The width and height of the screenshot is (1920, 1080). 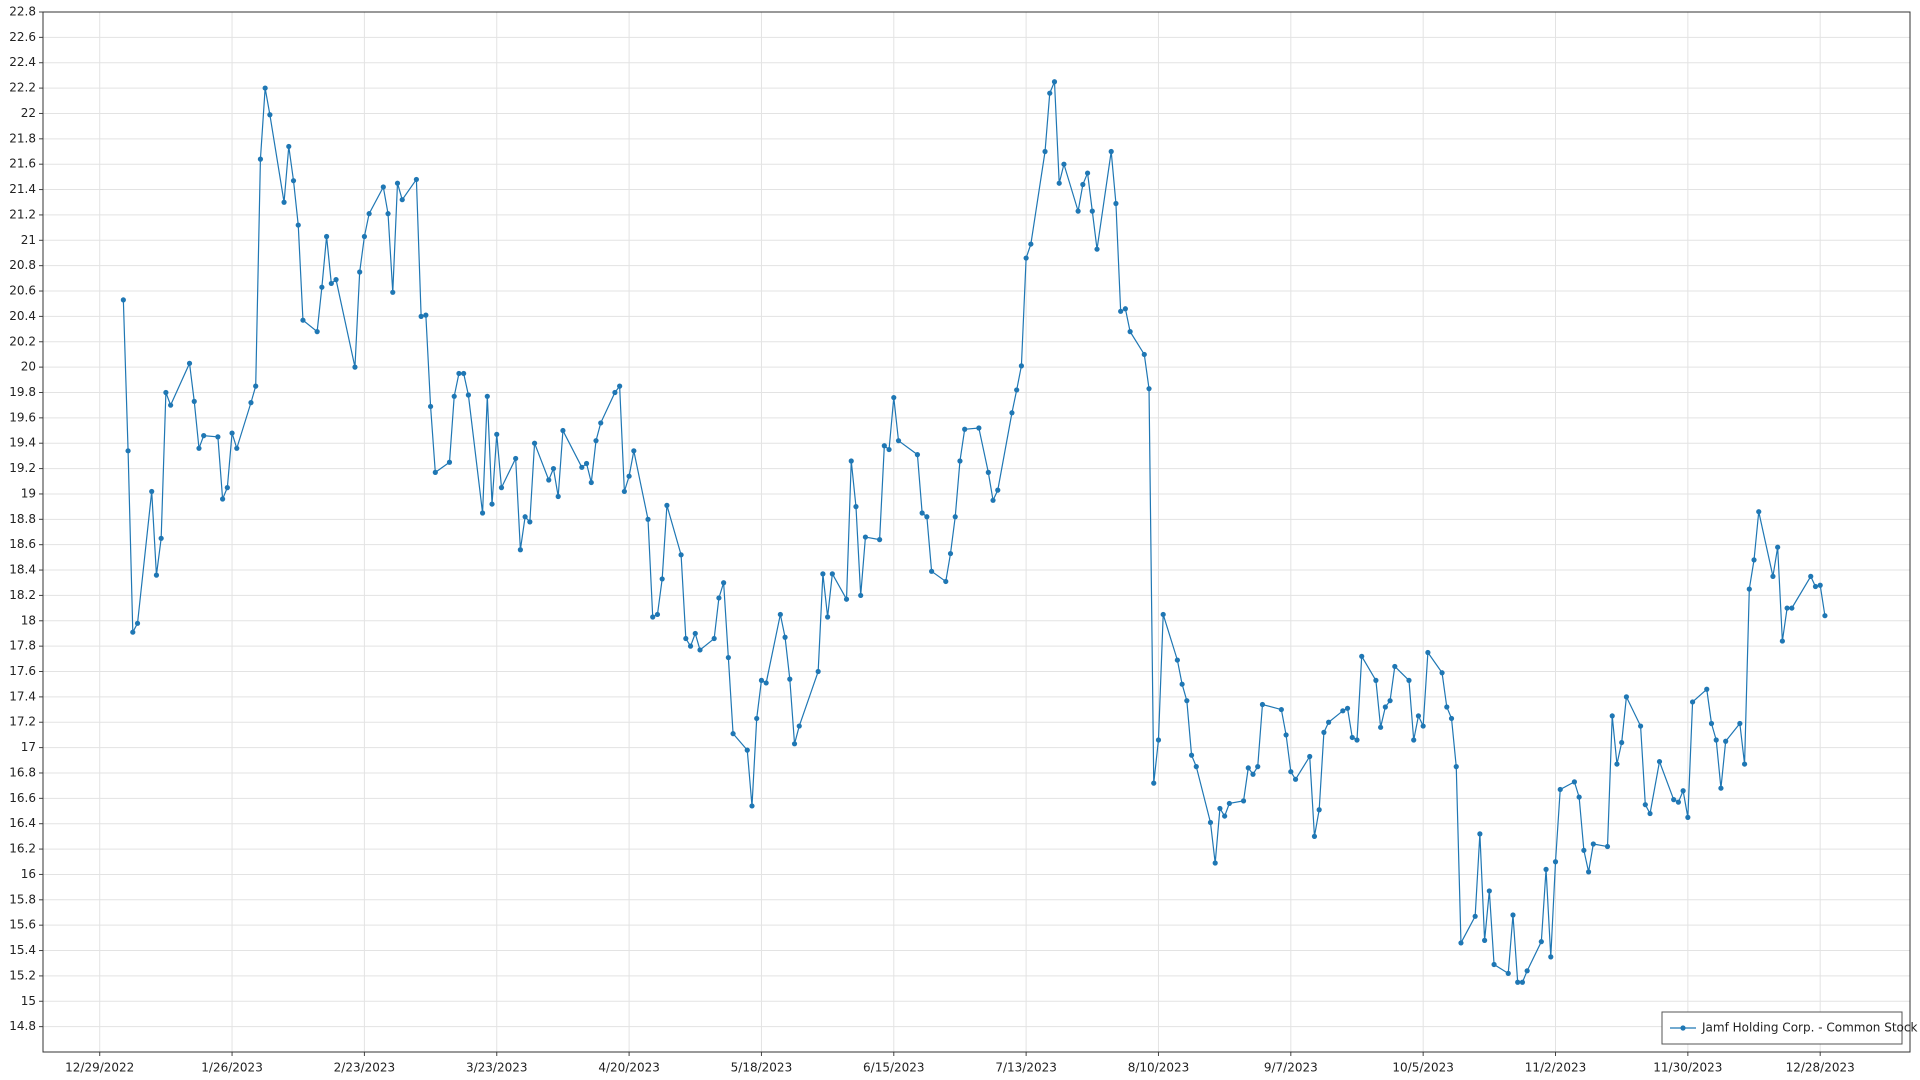 I want to click on legend-box, so click(x=1782, y=1028).